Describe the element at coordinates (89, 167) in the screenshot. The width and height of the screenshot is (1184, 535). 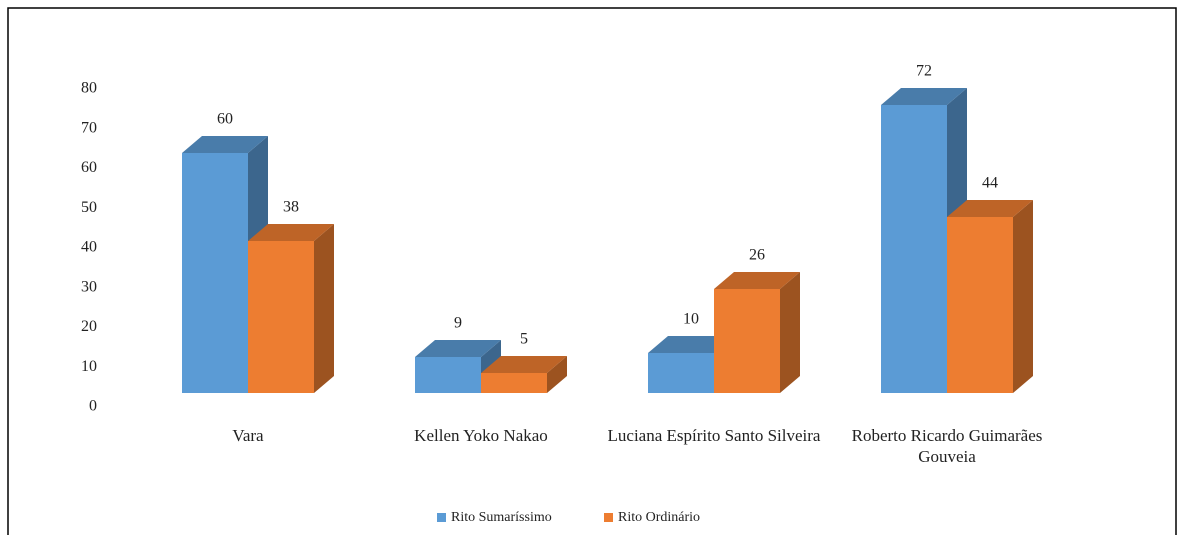
I see `y-tick-label: 60` at that location.